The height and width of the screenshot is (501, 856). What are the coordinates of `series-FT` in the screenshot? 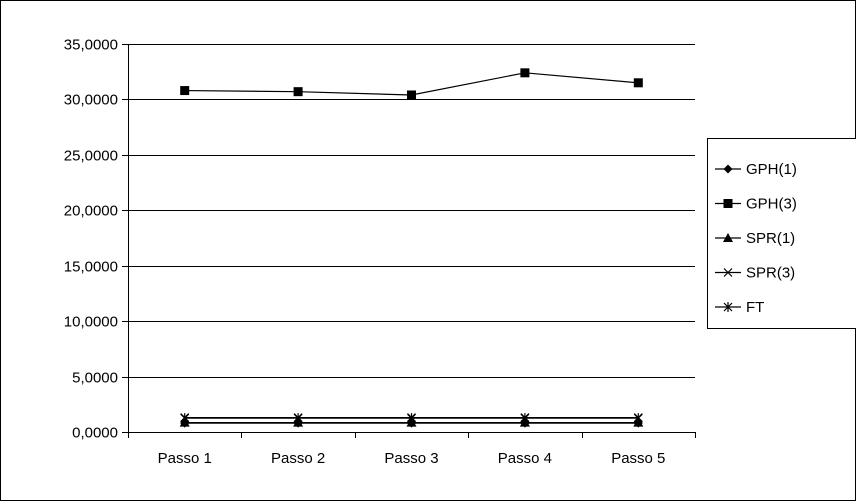 It's located at (411, 418).